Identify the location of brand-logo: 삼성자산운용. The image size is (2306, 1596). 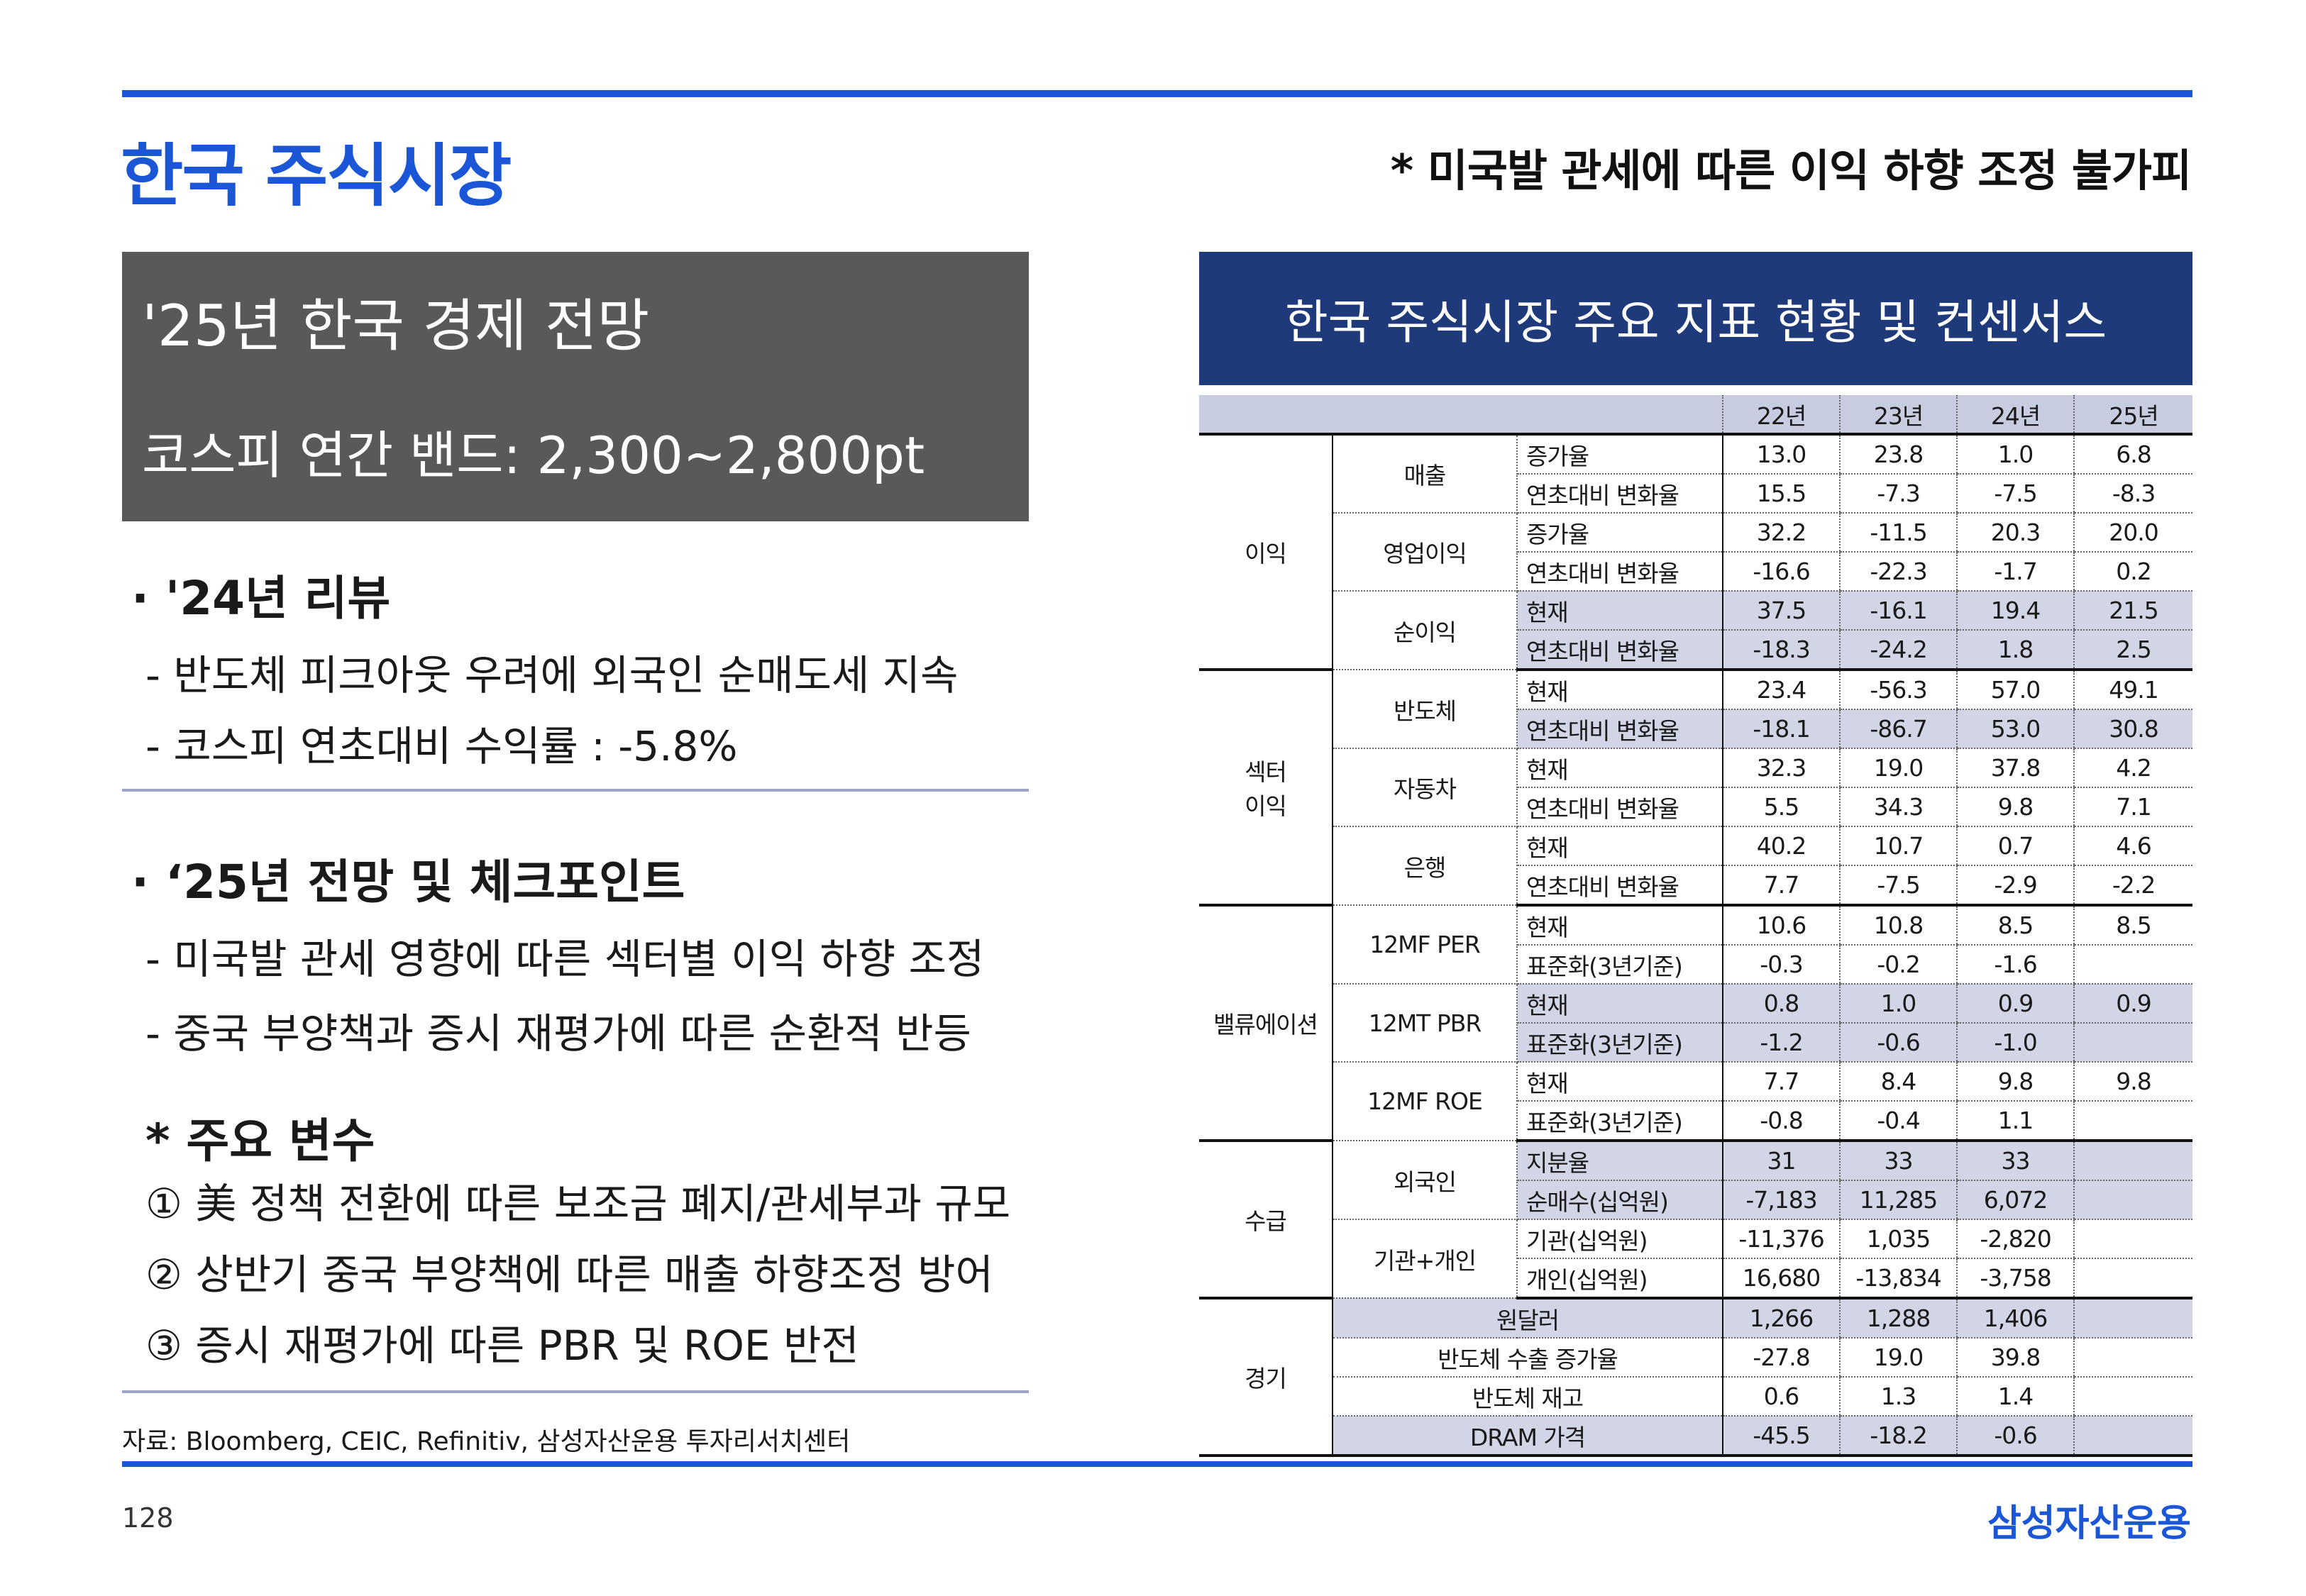
(2089, 1523).